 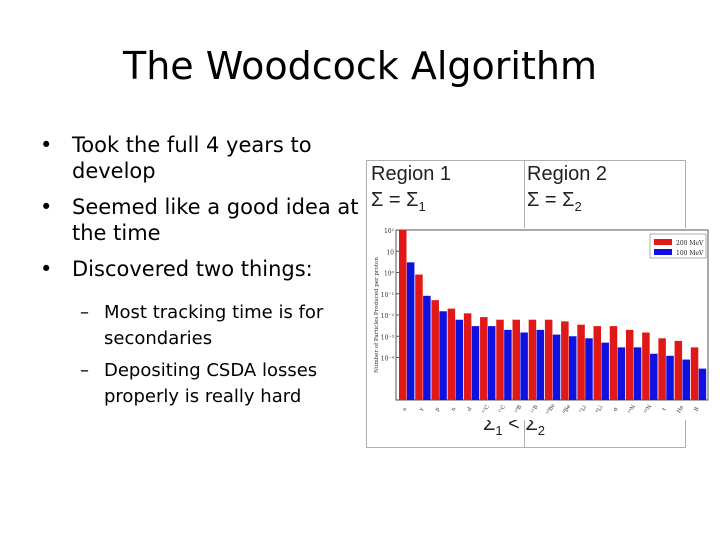 What do you see at coordinates (690, 243) in the screenshot?
I see `legend-label: 200 MeV` at bounding box center [690, 243].